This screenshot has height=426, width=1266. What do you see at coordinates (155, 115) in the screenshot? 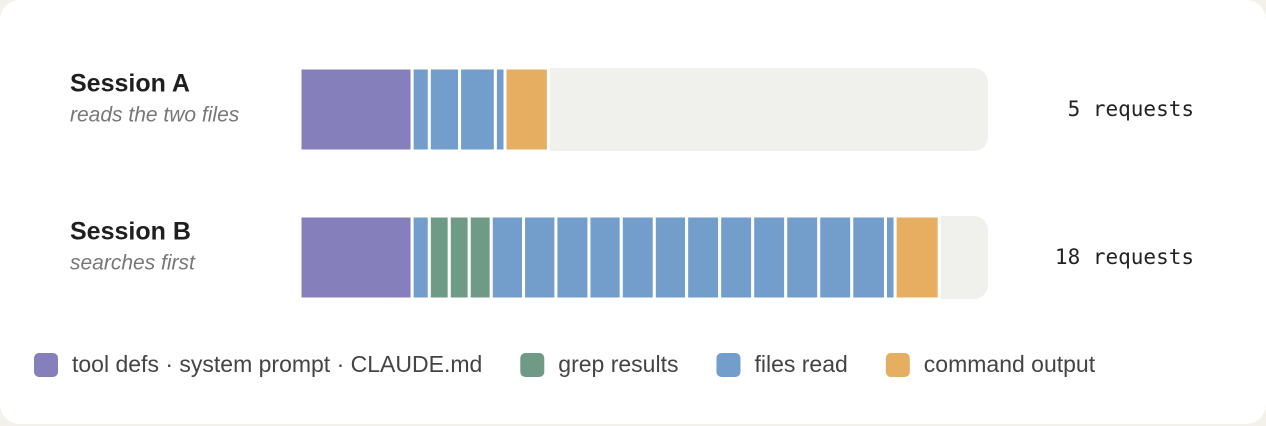
I see `row-subtitle: reads the two files` at bounding box center [155, 115].